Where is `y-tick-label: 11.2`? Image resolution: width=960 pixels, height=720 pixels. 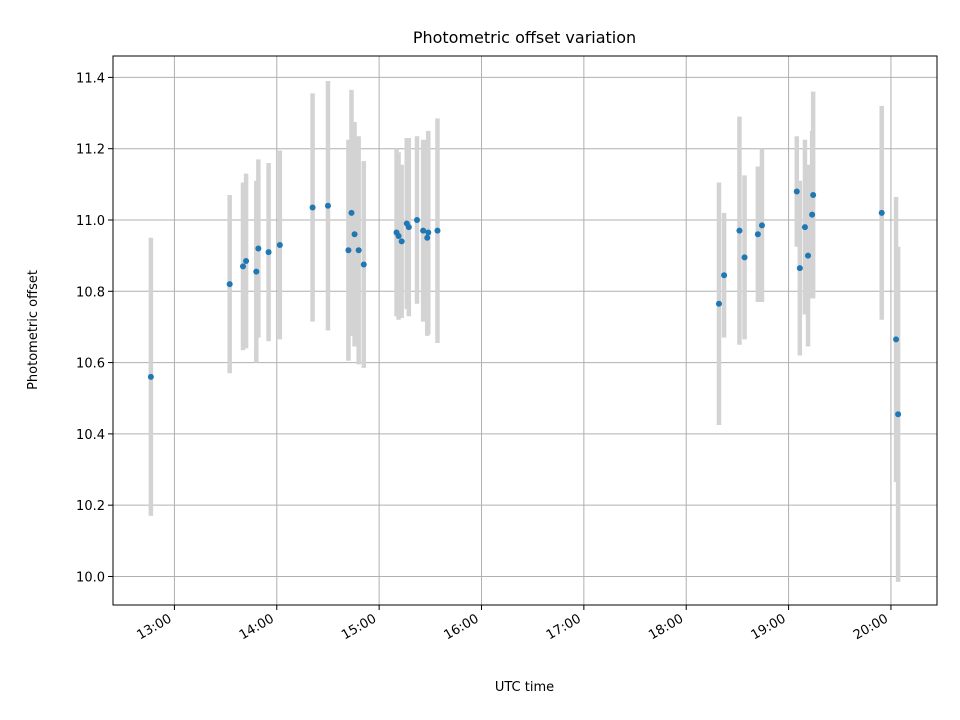 y-tick-label: 11.2 is located at coordinates (90, 150).